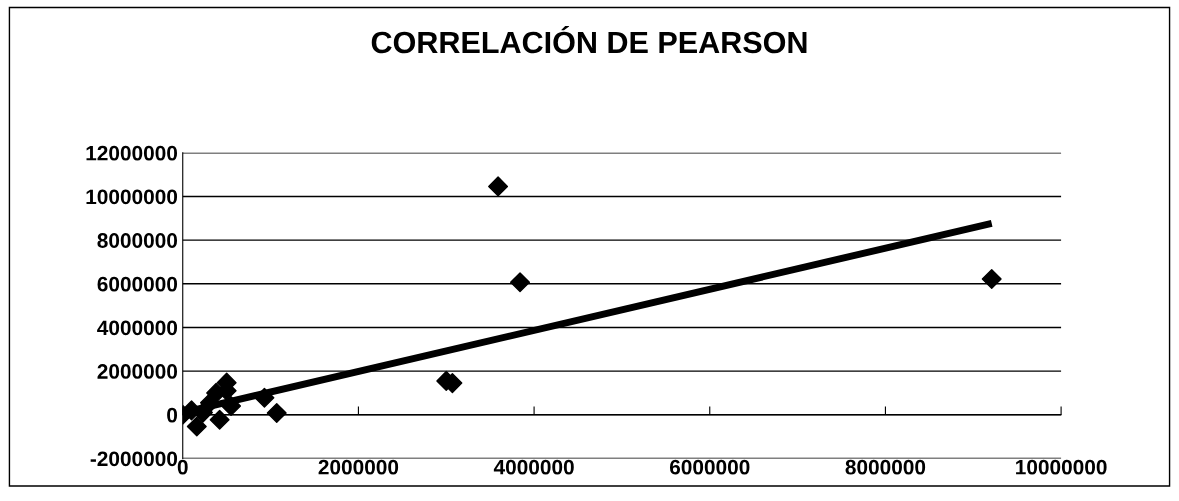  What do you see at coordinates (132, 197) in the screenshot?
I see `y-tick-label: 10000000` at bounding box center [132, 197].